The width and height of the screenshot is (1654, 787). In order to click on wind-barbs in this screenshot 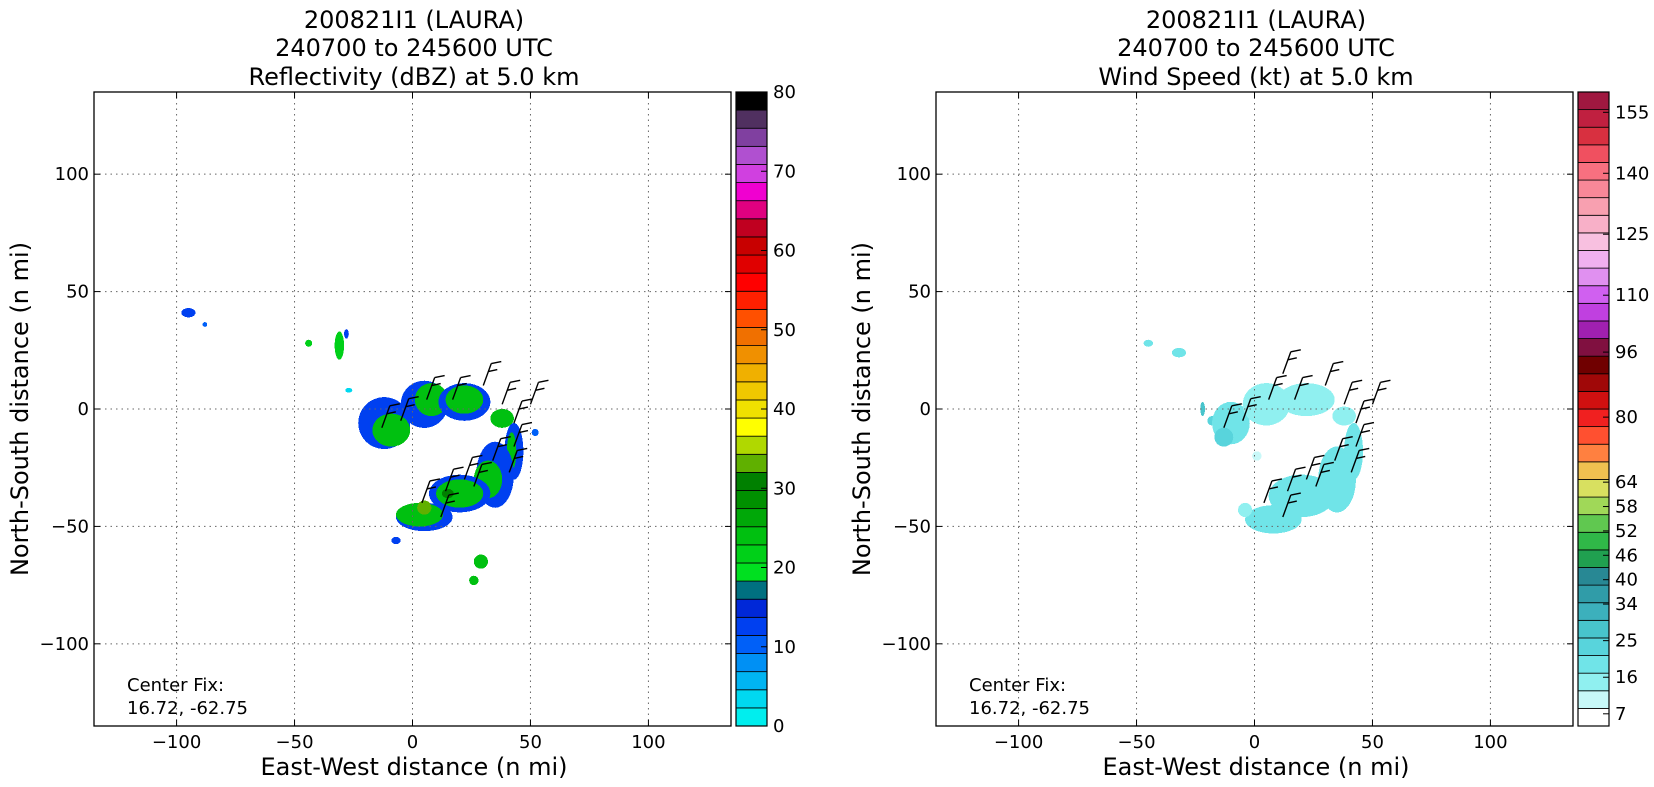, I will do `click(465, 439)`.